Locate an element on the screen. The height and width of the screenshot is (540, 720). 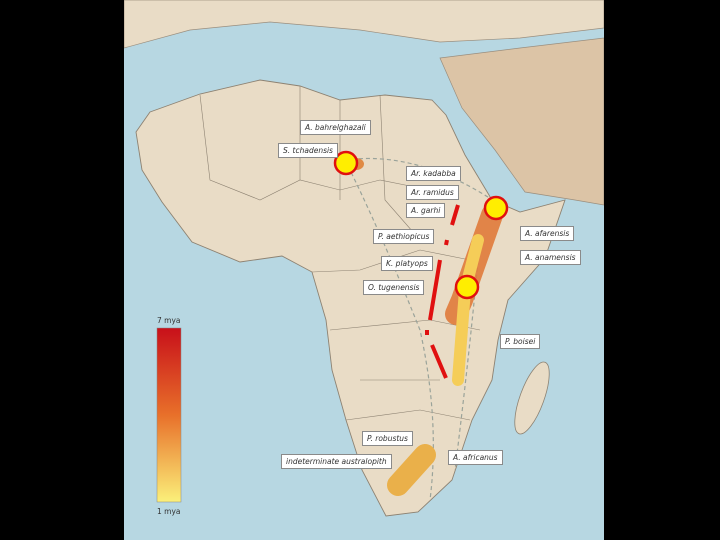
label-indeterminate-australopith: indeterminate australopith is located at coordinates (336, 461).